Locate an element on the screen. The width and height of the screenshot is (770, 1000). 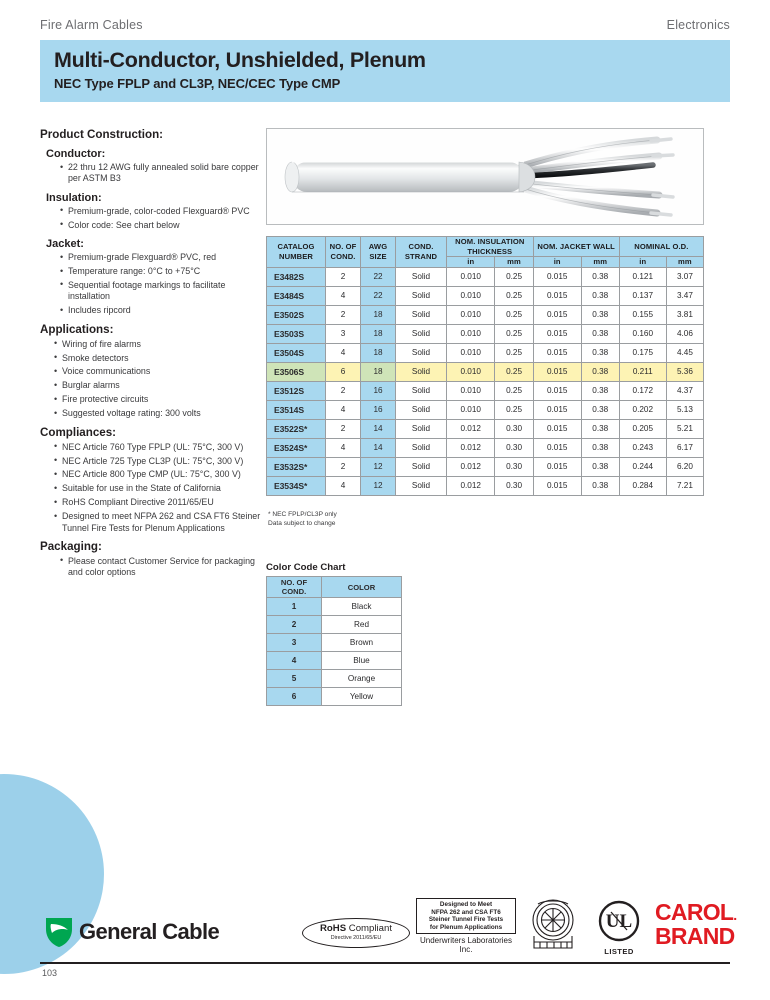
cell-cc-color: Brown is located at coordinates (361, 642).